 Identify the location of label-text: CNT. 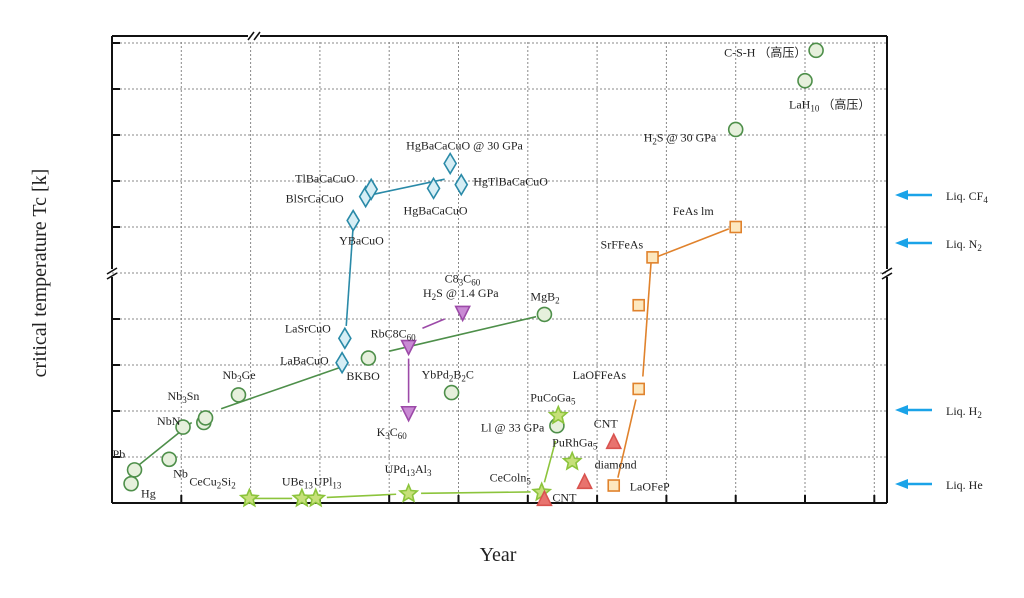
(564, 497).